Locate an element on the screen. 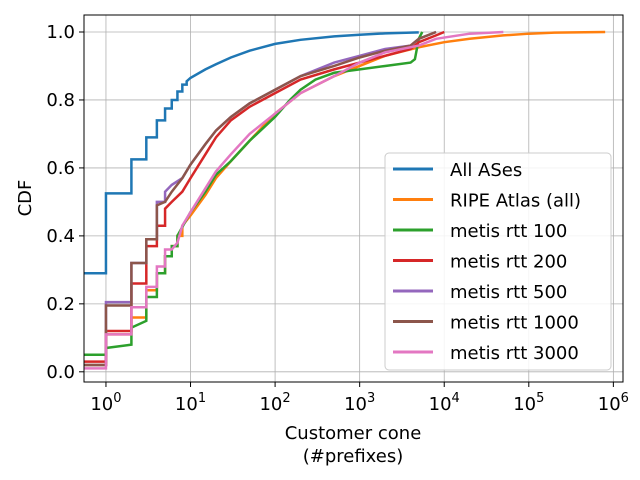 The height and width of the screenshot is (480, 640). x-tick-exponent: 3 is located at coordinates (371, 398).